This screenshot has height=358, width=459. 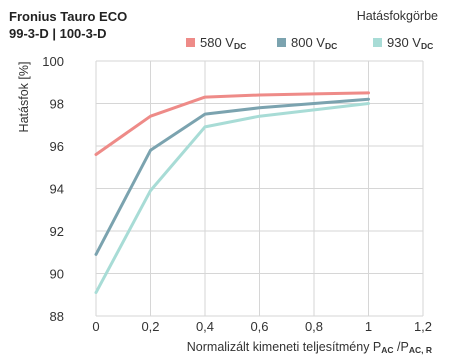 I want to click on x-tick-label: 0,8, so click(x=314, y=326).